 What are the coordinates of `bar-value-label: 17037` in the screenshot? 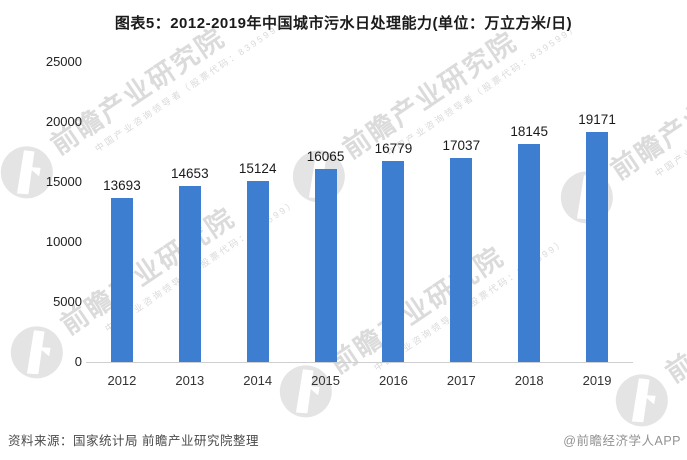 It's located at (461, 145).